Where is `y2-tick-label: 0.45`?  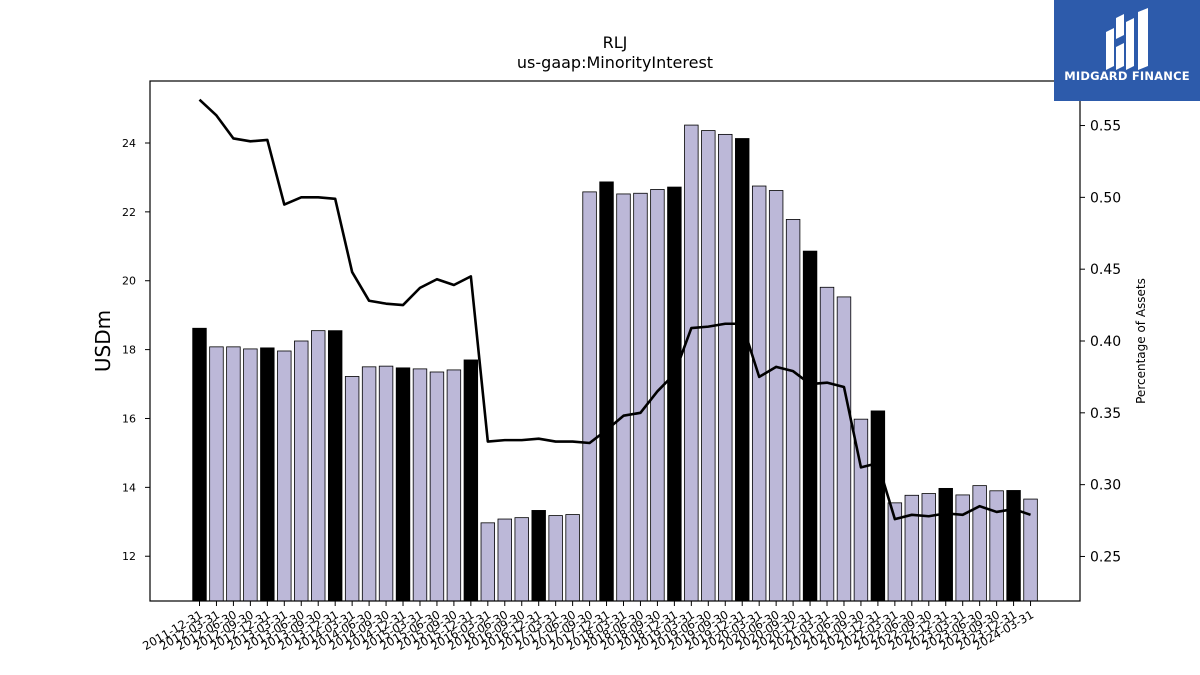
y2-tick-label: 0.45 is located at coordinates (1105, 270).